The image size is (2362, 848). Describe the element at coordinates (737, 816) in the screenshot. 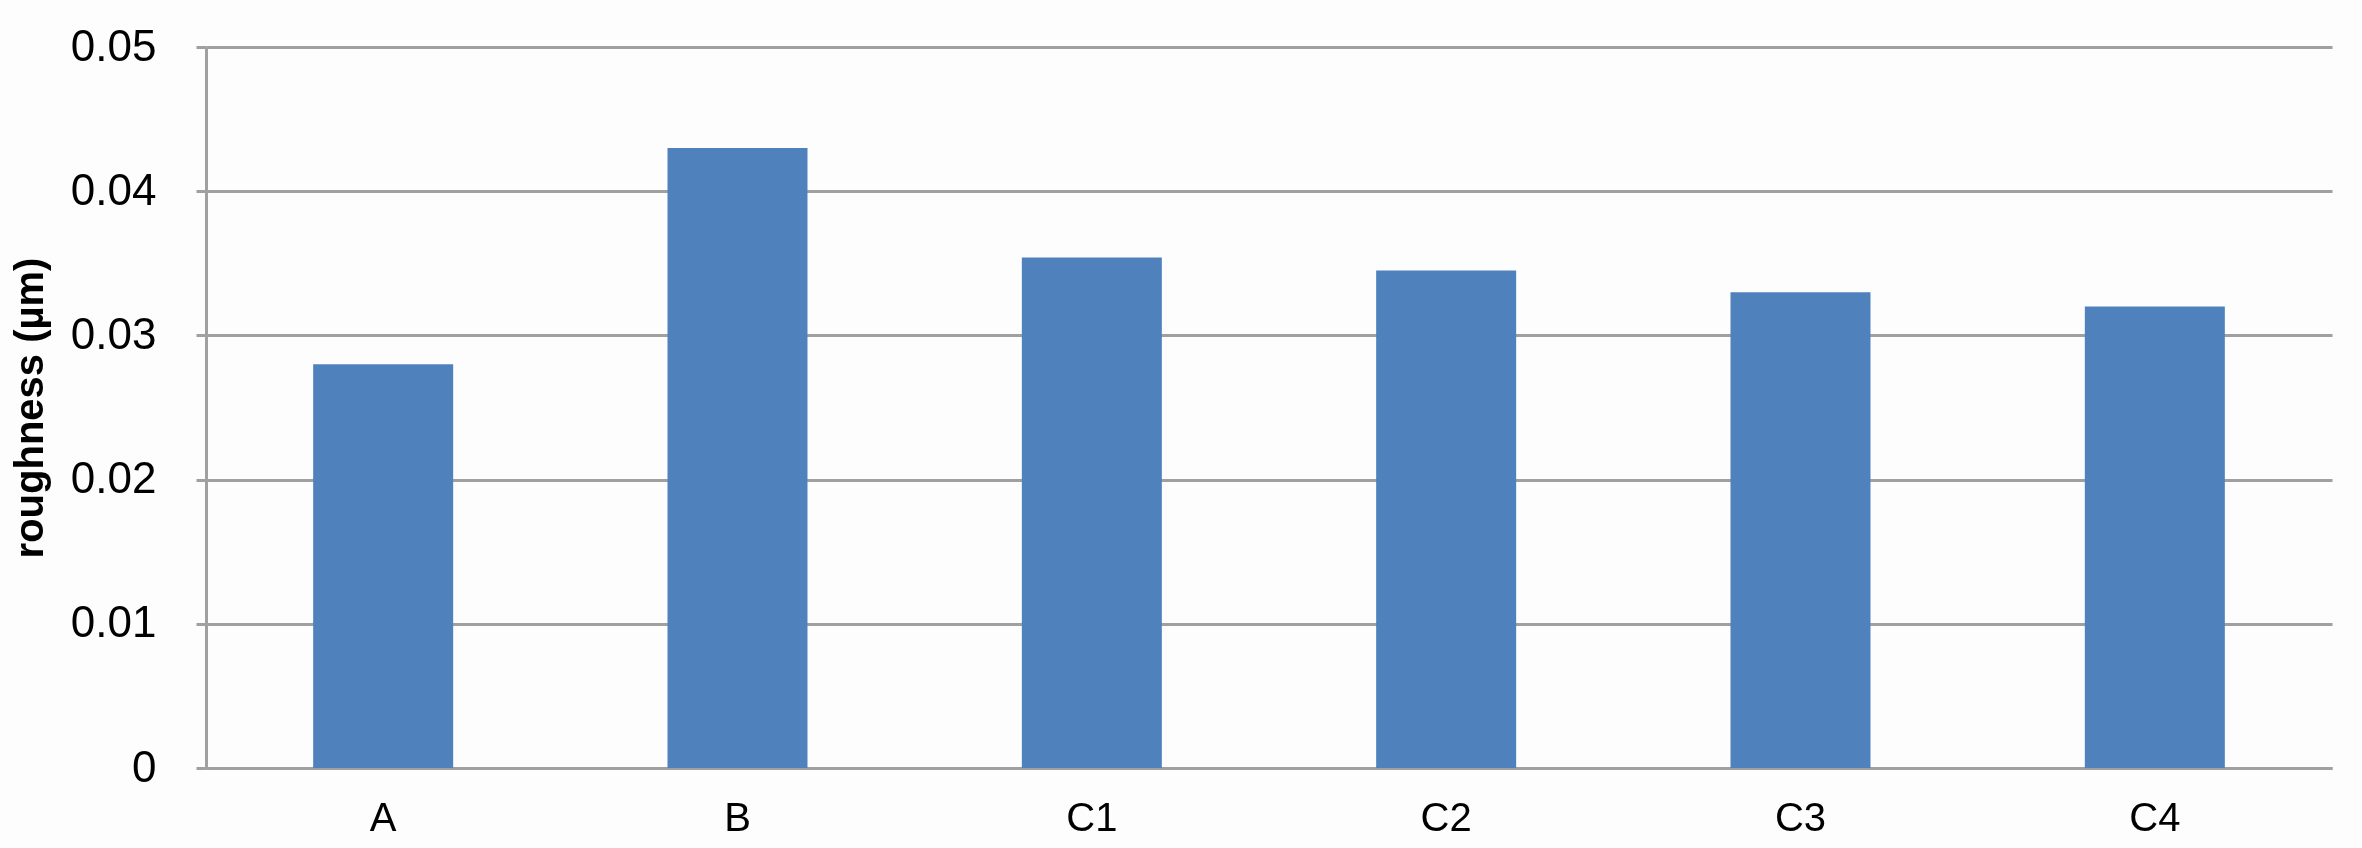

I see `x-tick-label: B` at that location.